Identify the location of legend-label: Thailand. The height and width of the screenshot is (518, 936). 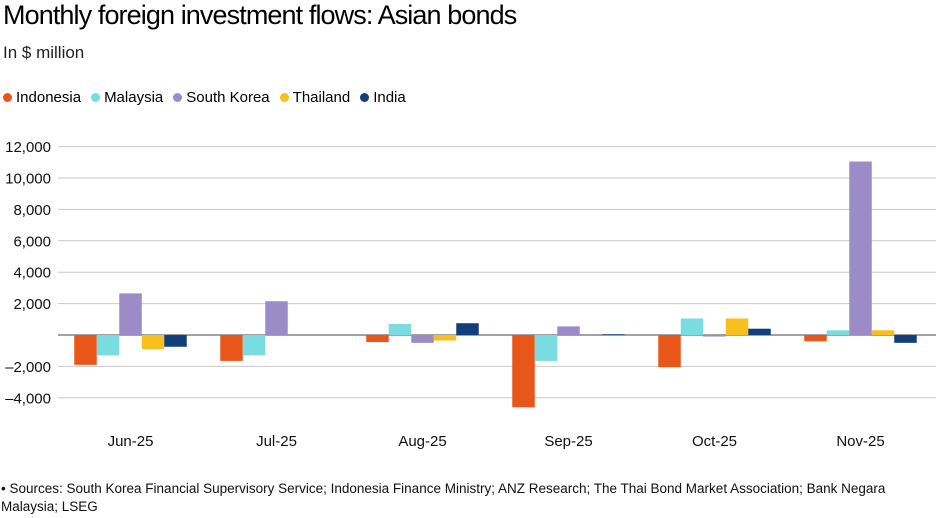
(321, 97).